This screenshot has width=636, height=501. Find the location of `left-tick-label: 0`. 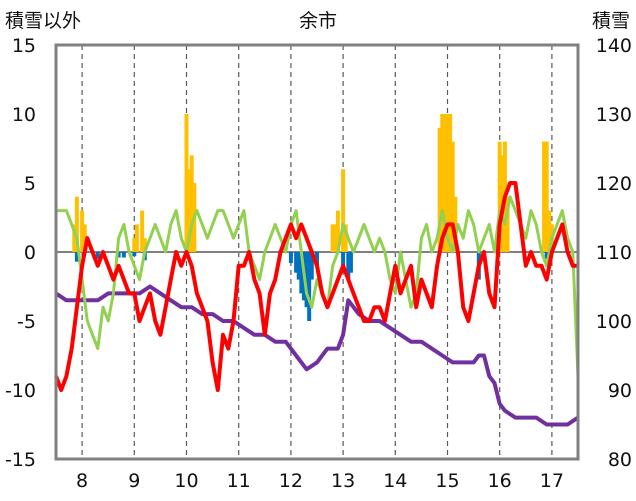

left-tick-label: 0 is located at coordinates (30, 253).